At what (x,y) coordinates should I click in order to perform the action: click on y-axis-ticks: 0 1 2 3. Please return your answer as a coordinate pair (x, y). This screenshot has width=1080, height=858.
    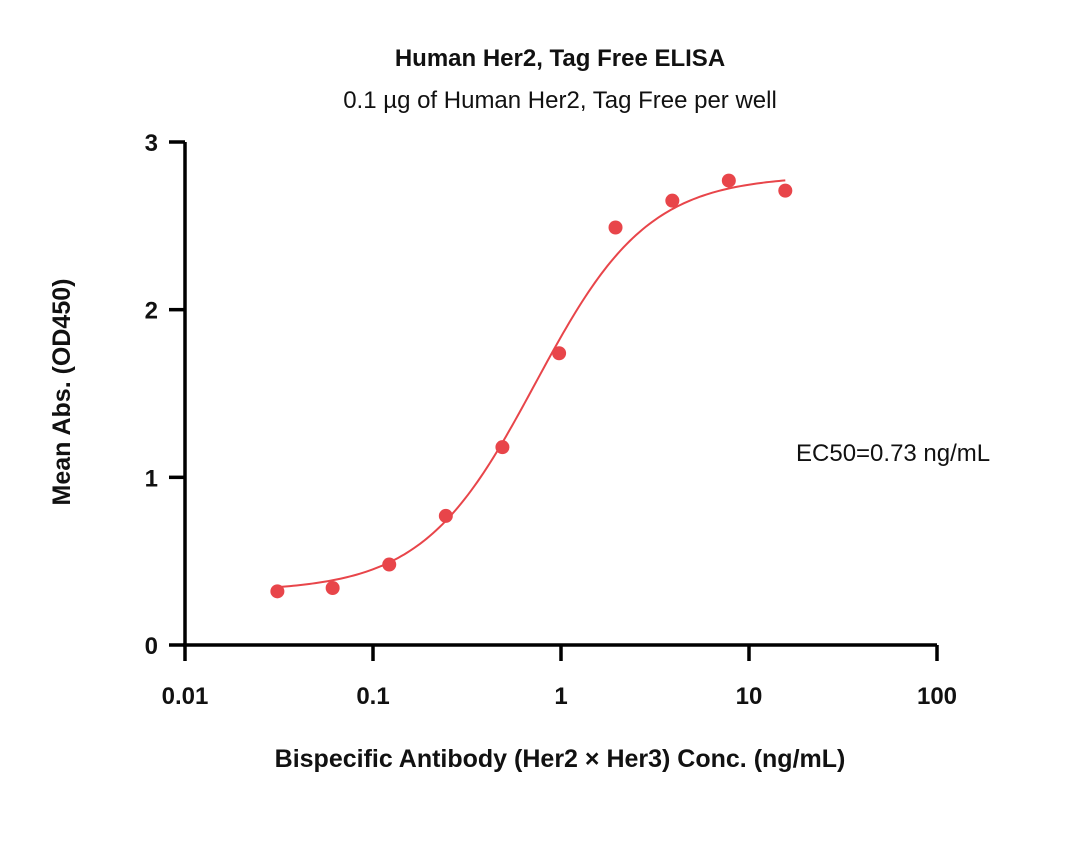
    Looking at the image, I should click on (165, 395).